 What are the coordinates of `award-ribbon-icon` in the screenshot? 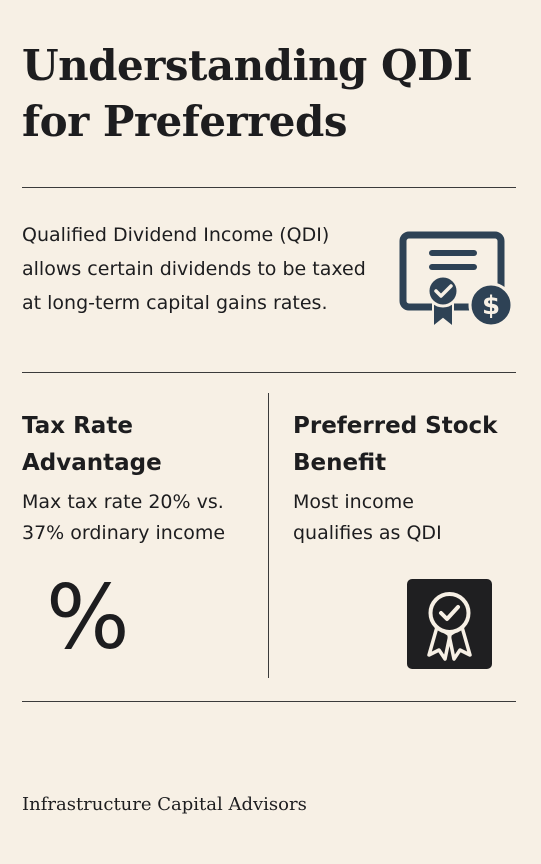 It's located at (449, 624).